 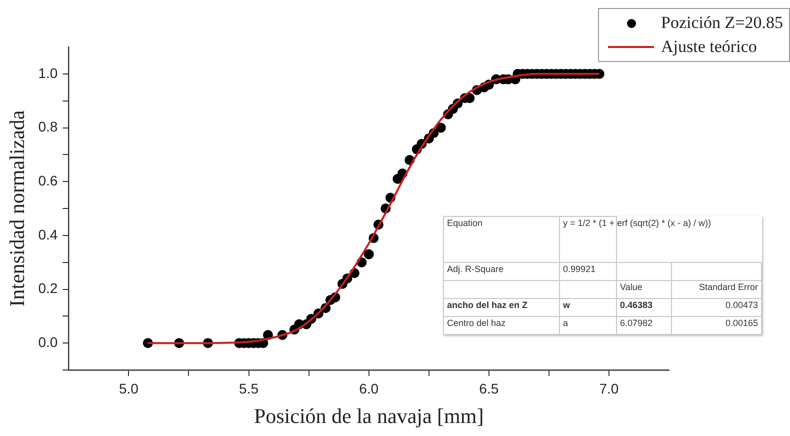 What do you see at coordinates (17, 208) in the screenshot?
I see `y-axis-title: Intensidad normalizada` at bounding box center [17, 208].